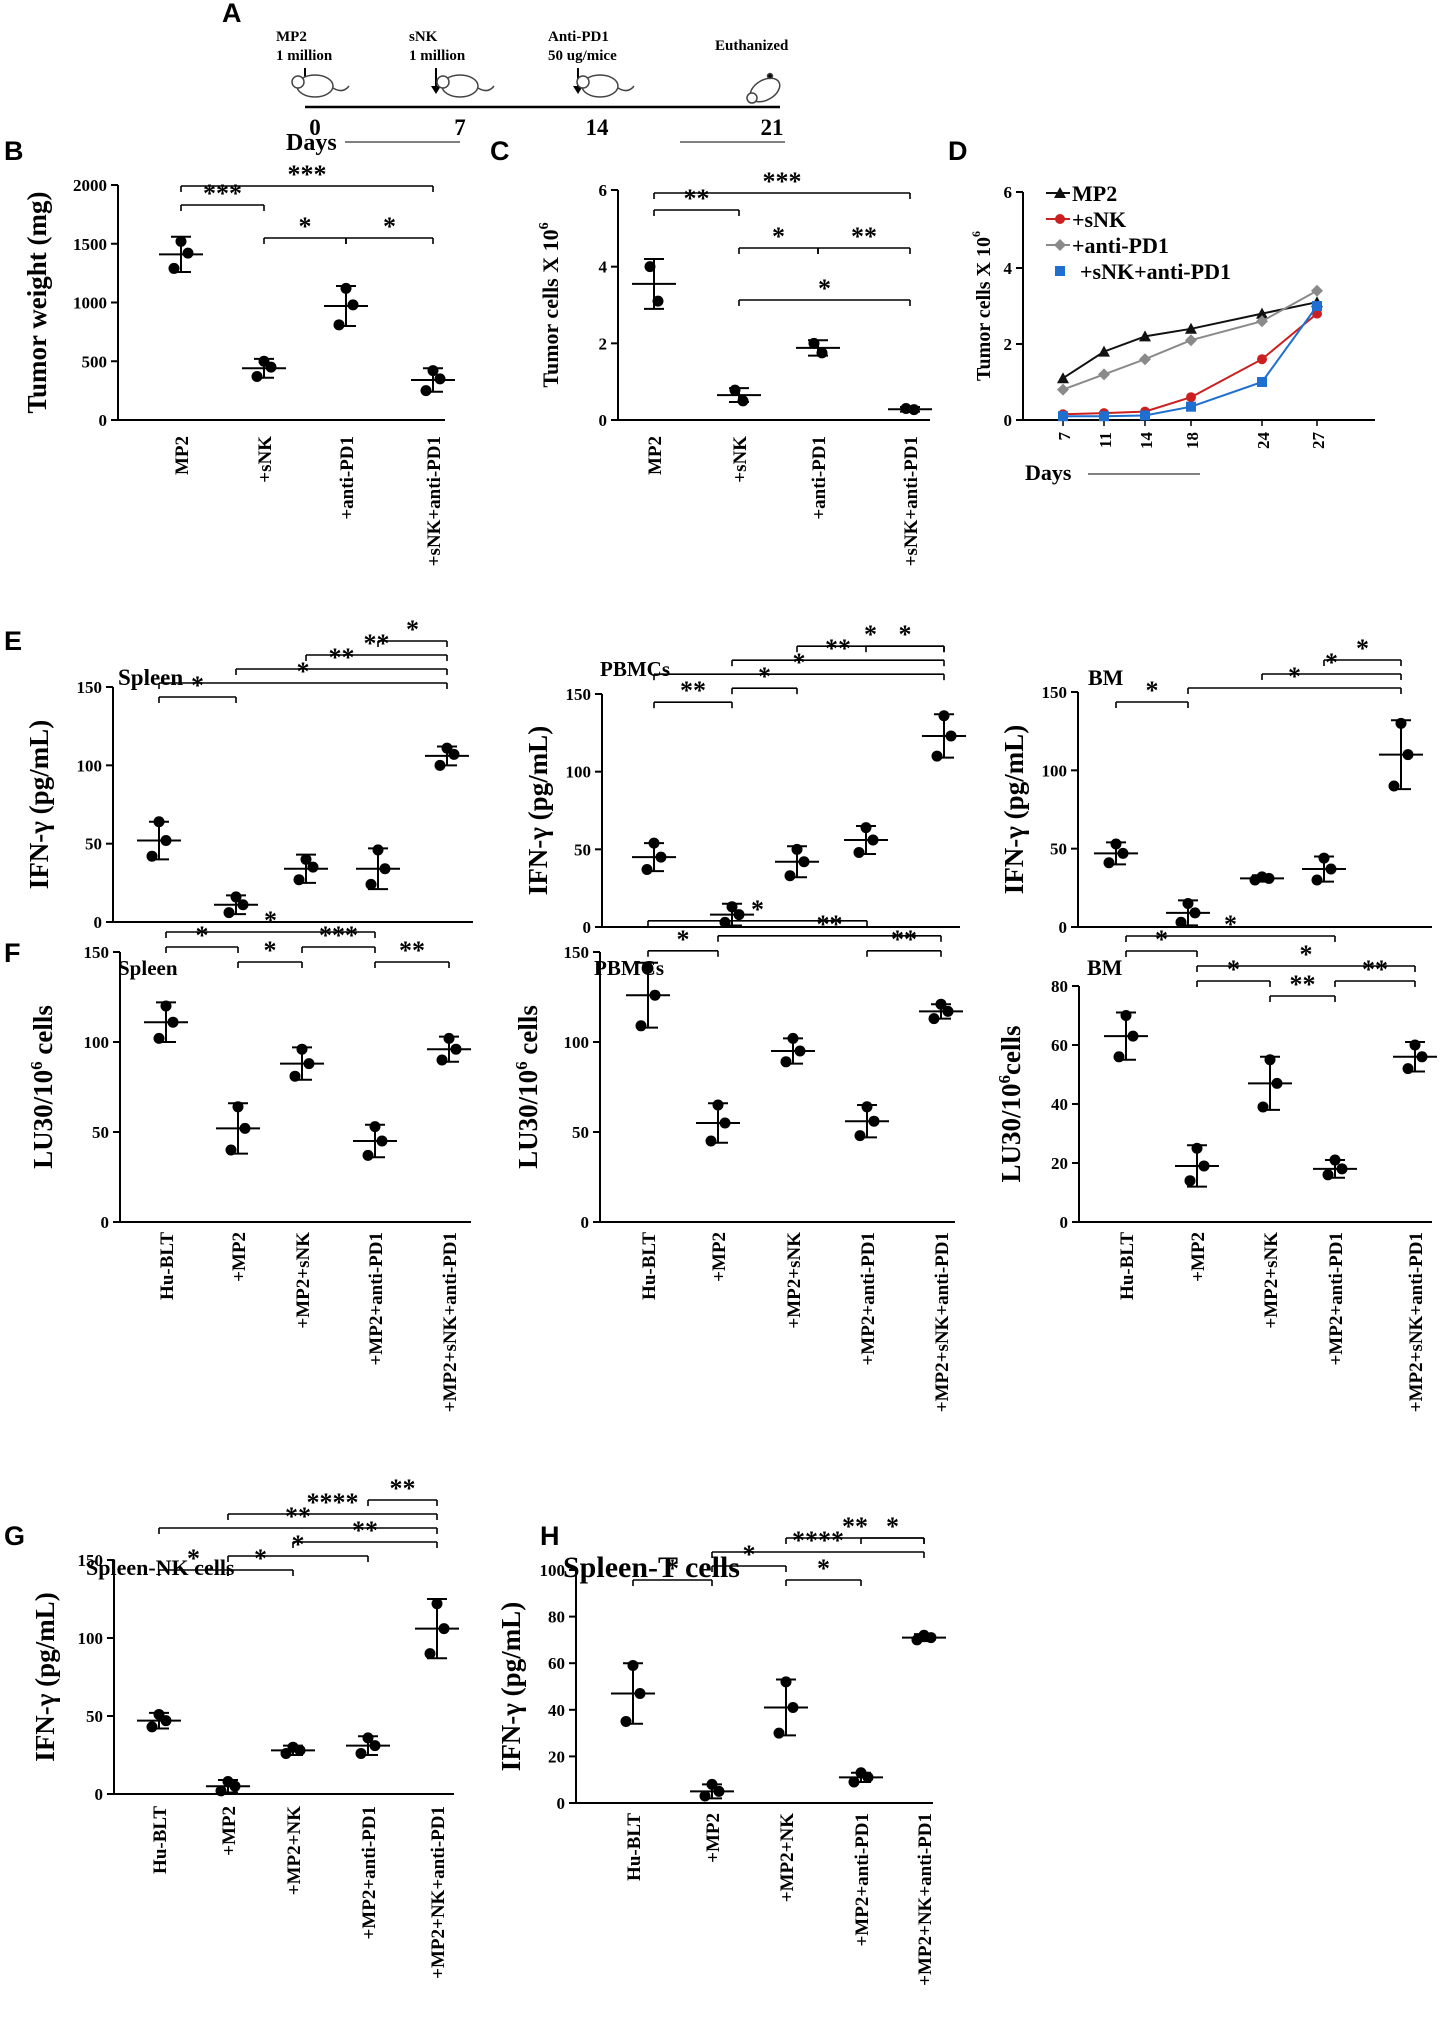 The width and height of the screenshot is (1452, 2019). I want to click on timeline-day-21: 21, so click(772, 127).